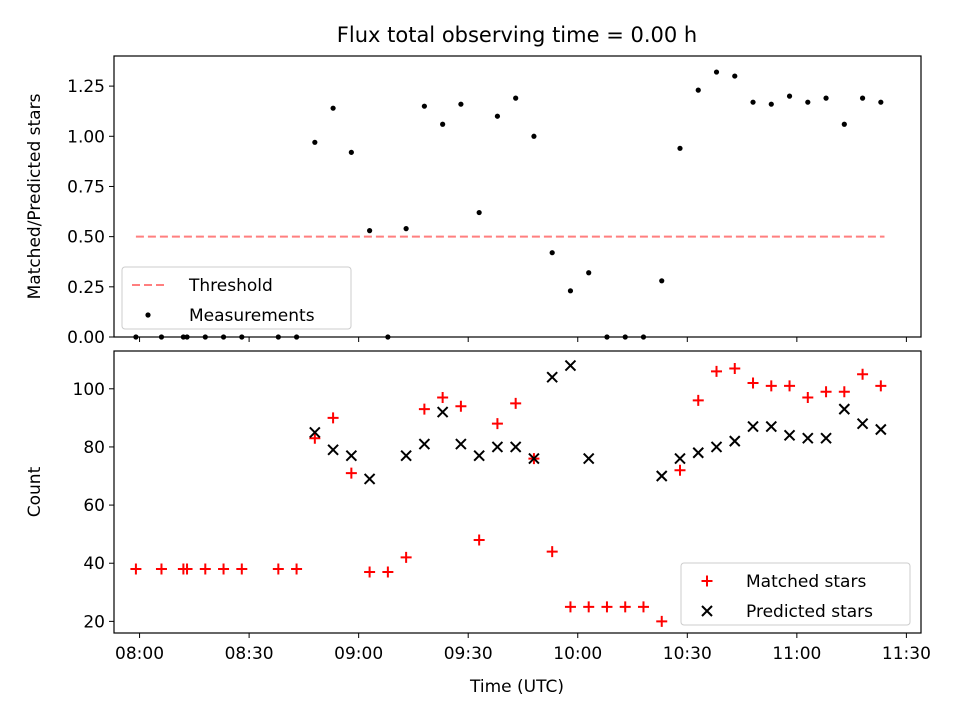 The height and width of the screenshot is (720, 960). What do you see at coordinates (687, 654) in the screenshot?
I see `x-tick-label: 10:30` at bounding box center [687, 654].